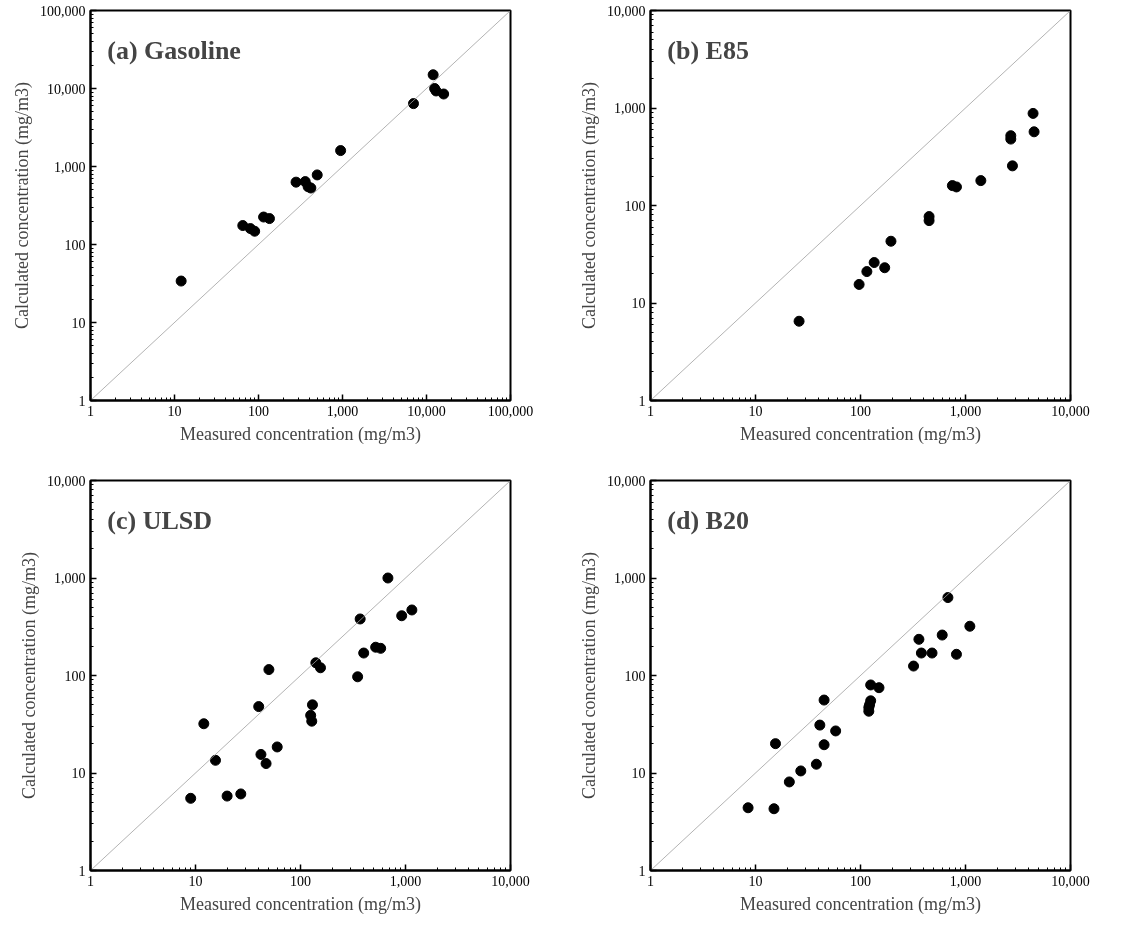  What do you see at coordinates (174, 51) in the screenshot?
I see `text: (a) Gasoline` at bounding box center [174, 51].